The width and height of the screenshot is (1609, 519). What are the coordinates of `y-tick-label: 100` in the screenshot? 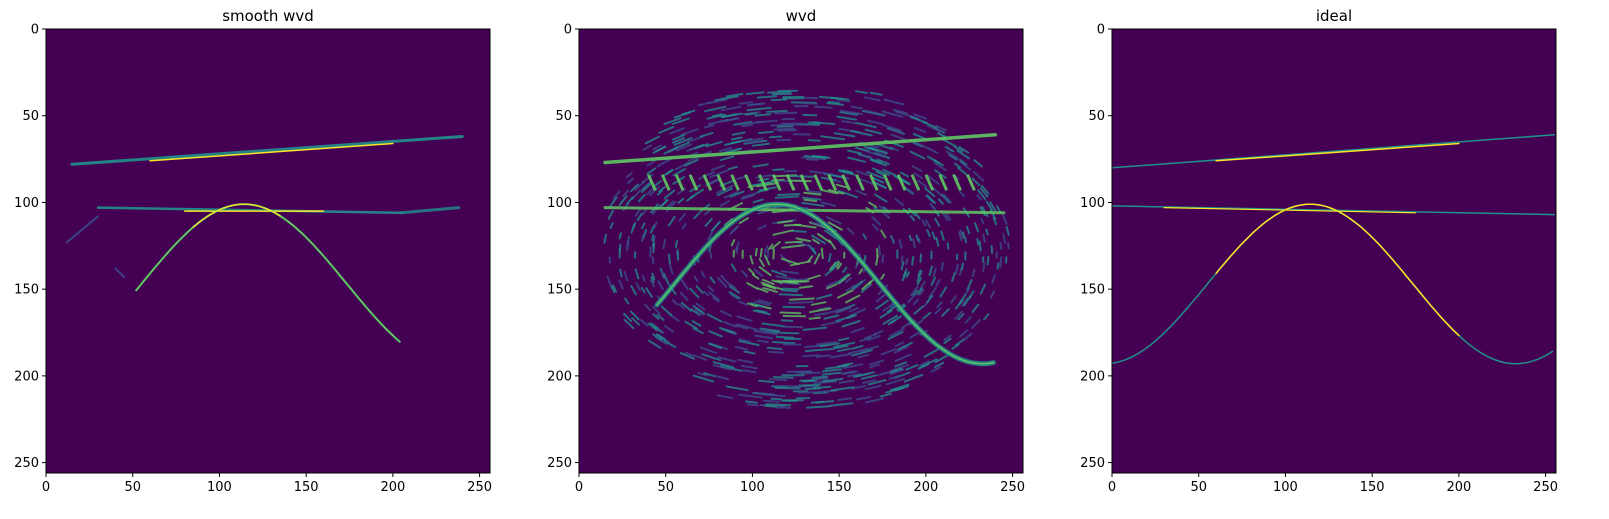 It's located at (559, 203).